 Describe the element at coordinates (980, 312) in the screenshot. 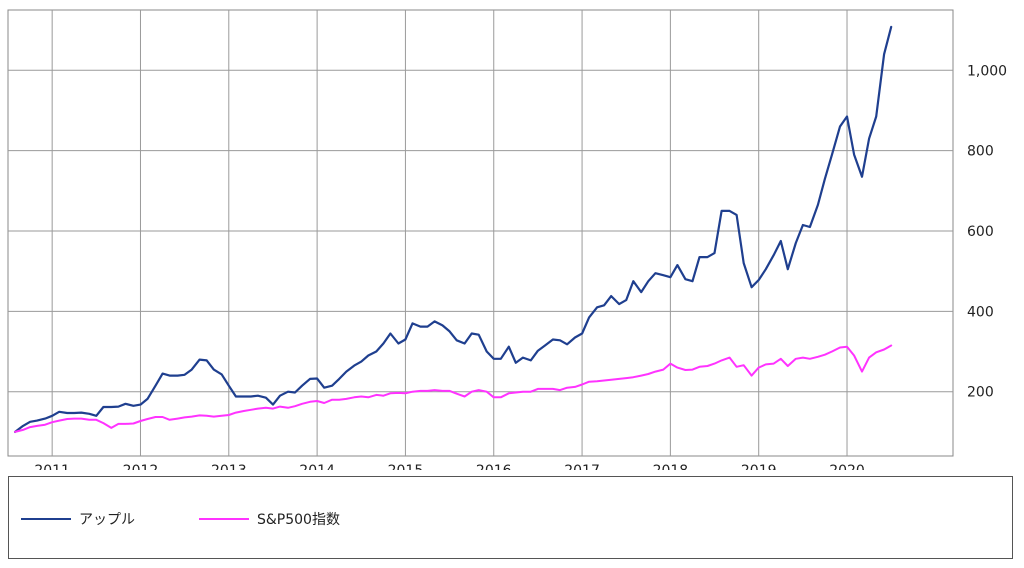

I see `y-tick-label: 400` at that location.